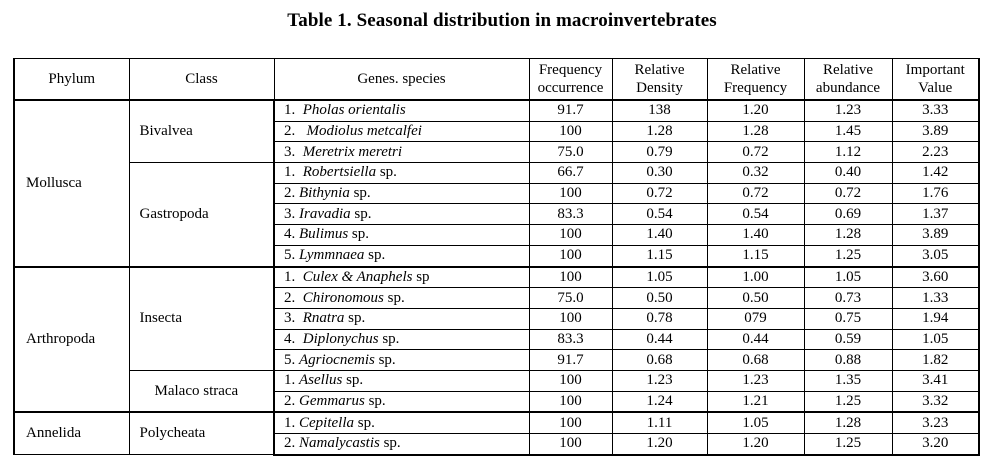  Describe the element at coordinates (935, 360) in the screenshot. I see `important-value-cell: 1.82` at that location.